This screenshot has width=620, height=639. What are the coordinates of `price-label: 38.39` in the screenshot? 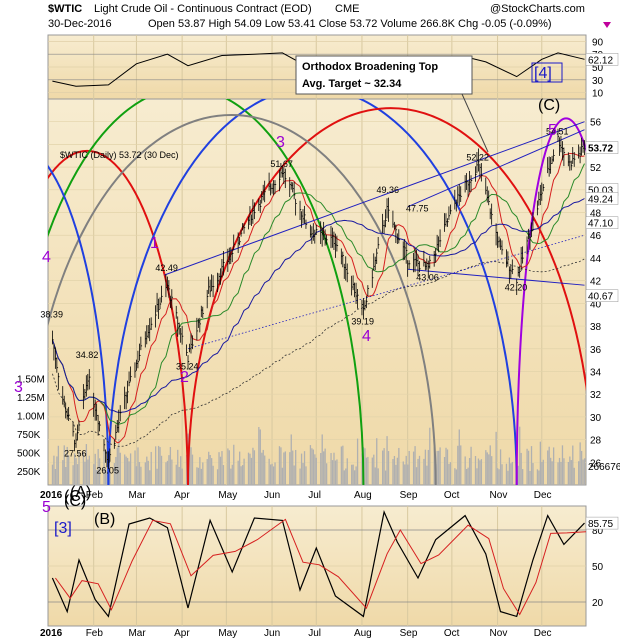 It's located at (51, 315).